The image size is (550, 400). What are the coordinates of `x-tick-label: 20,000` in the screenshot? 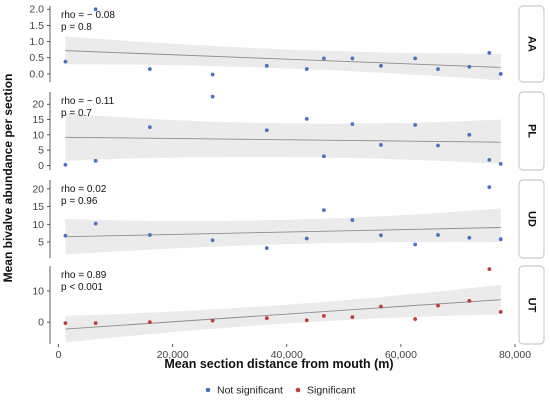 It's located at (173, 355).